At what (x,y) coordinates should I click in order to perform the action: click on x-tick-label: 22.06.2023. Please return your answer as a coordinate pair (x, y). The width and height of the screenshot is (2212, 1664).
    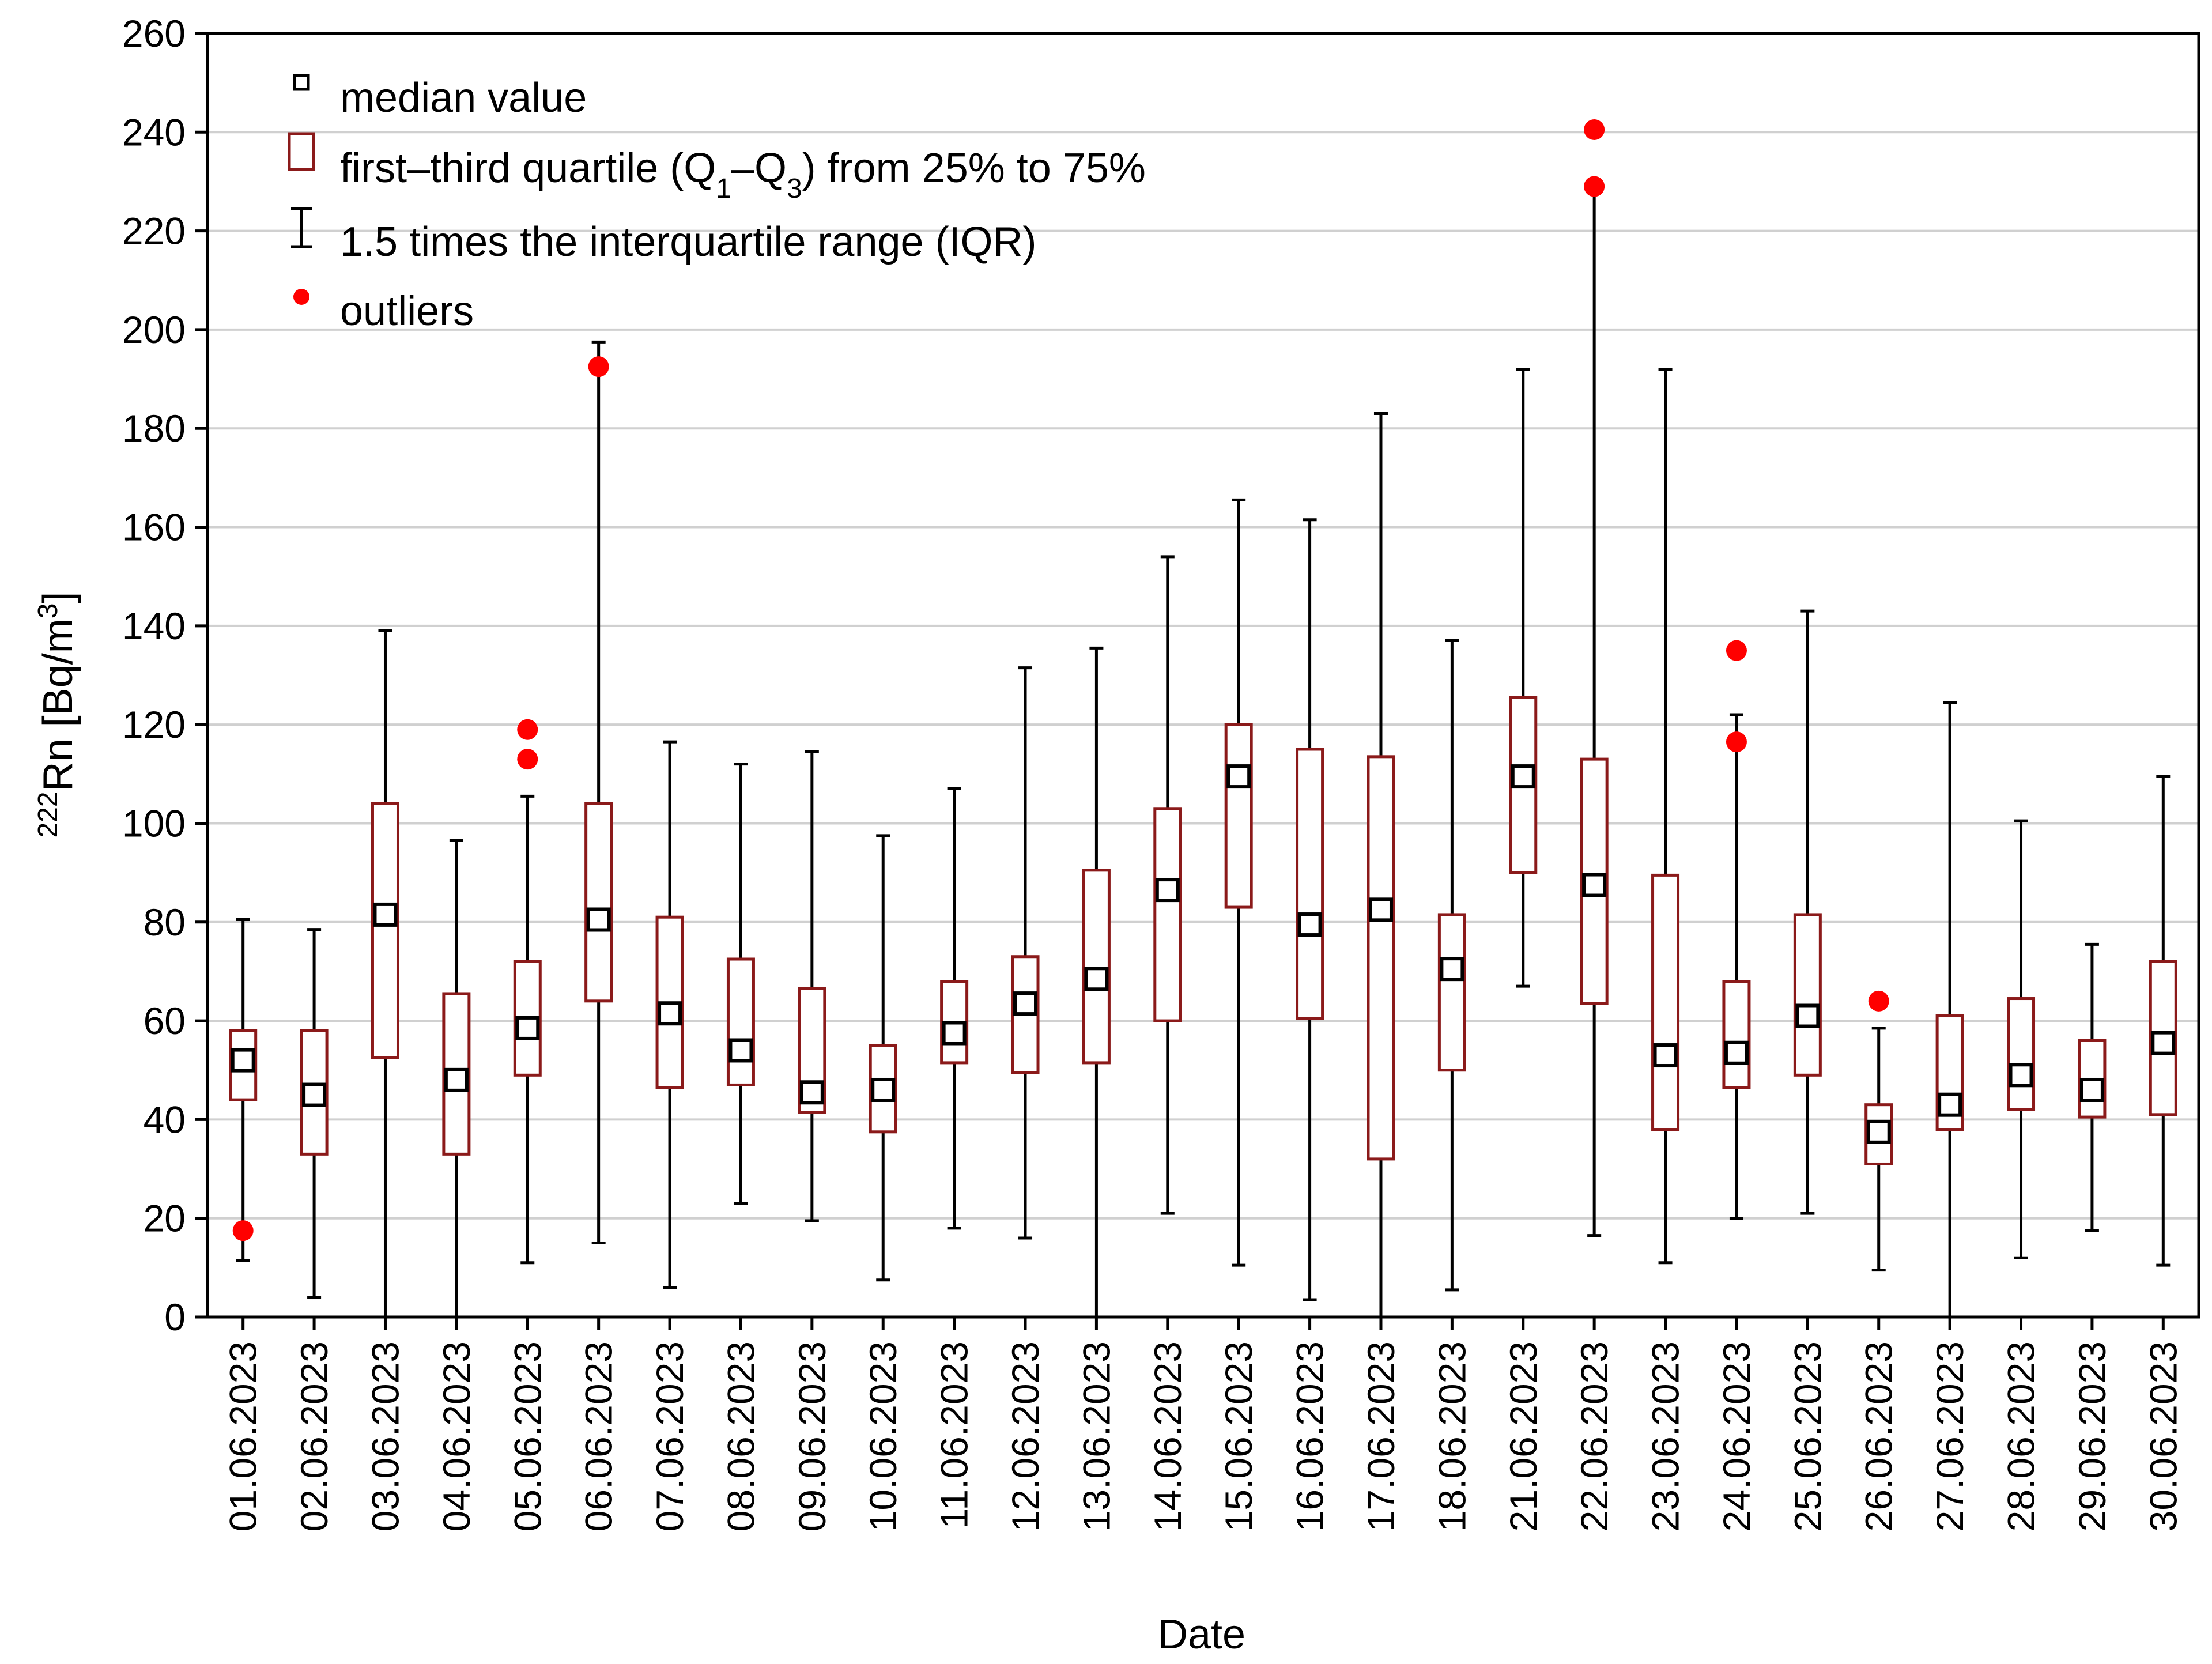
    Looking at the image, I should click on (1594, 1436).